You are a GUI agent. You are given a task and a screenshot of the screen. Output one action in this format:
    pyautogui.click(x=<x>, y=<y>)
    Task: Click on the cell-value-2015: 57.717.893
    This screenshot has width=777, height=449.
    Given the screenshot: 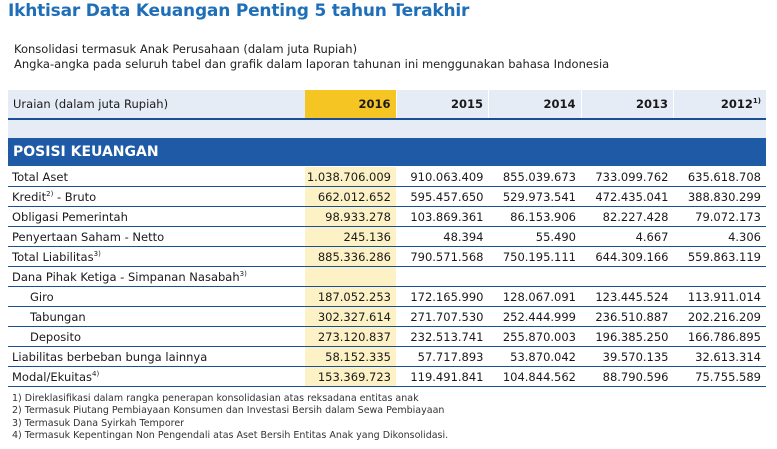 What is the action you would take?
    pyautogui.click(x=442, y=356)
    